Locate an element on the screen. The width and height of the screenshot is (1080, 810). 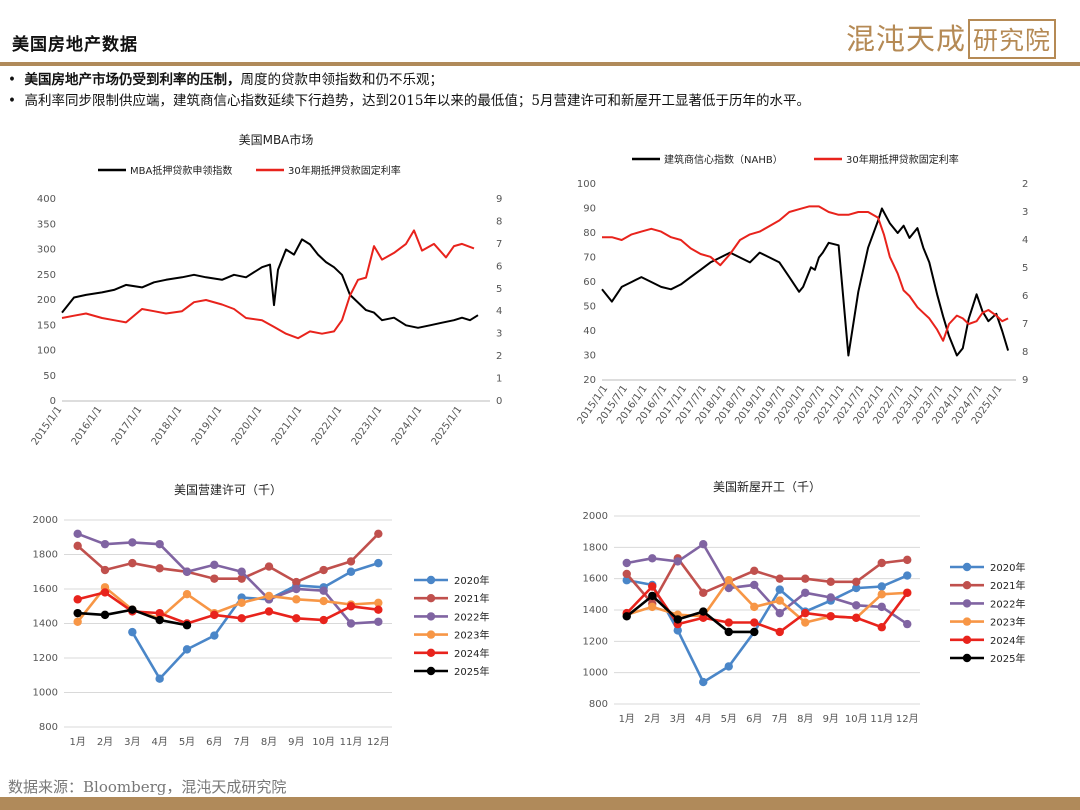
y2-tick-label: 1 is located at coordinates (499, 379).